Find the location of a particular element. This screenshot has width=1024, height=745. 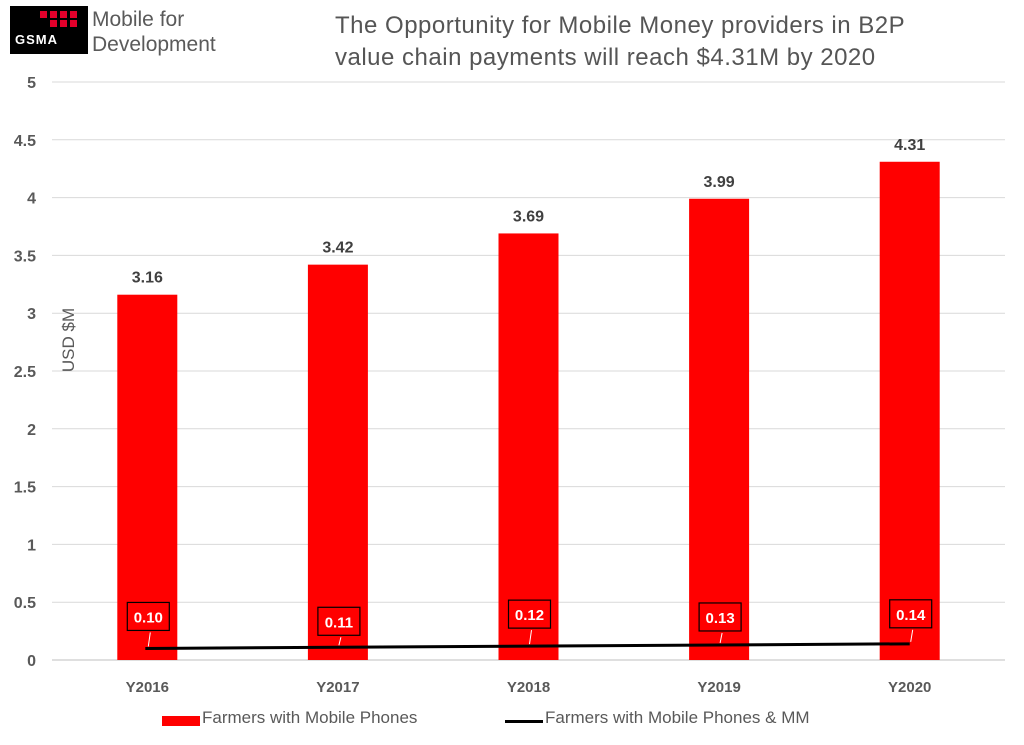

logo-line-1: Mobile for is located at coordinates (138, 19).